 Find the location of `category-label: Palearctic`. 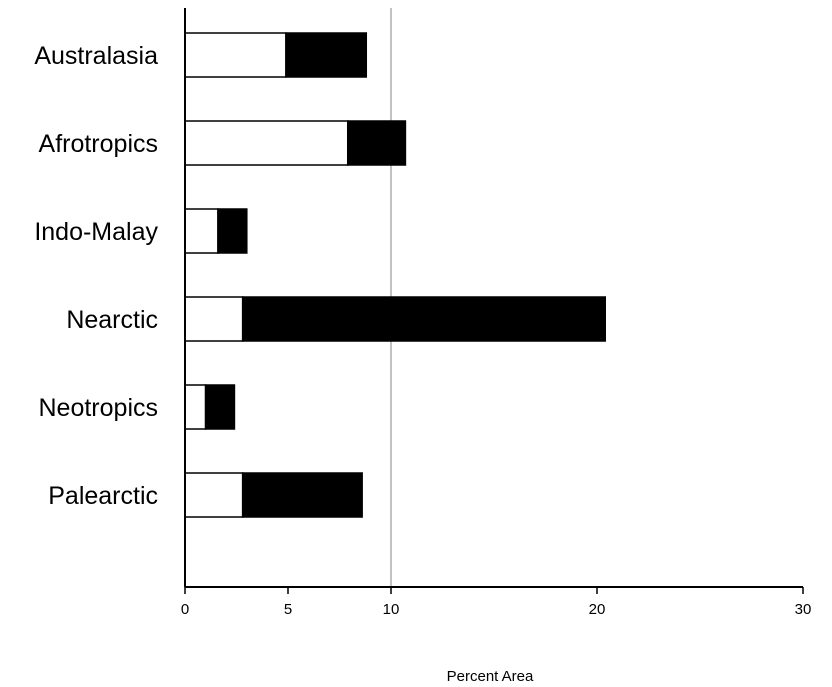

category-label: Palearctic is located at coordinates (103, 496).